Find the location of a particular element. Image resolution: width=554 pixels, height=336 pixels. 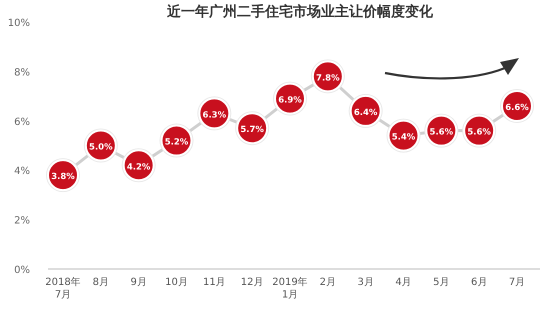

x-tick-label: 8月 is located at coordinates (101, 282).